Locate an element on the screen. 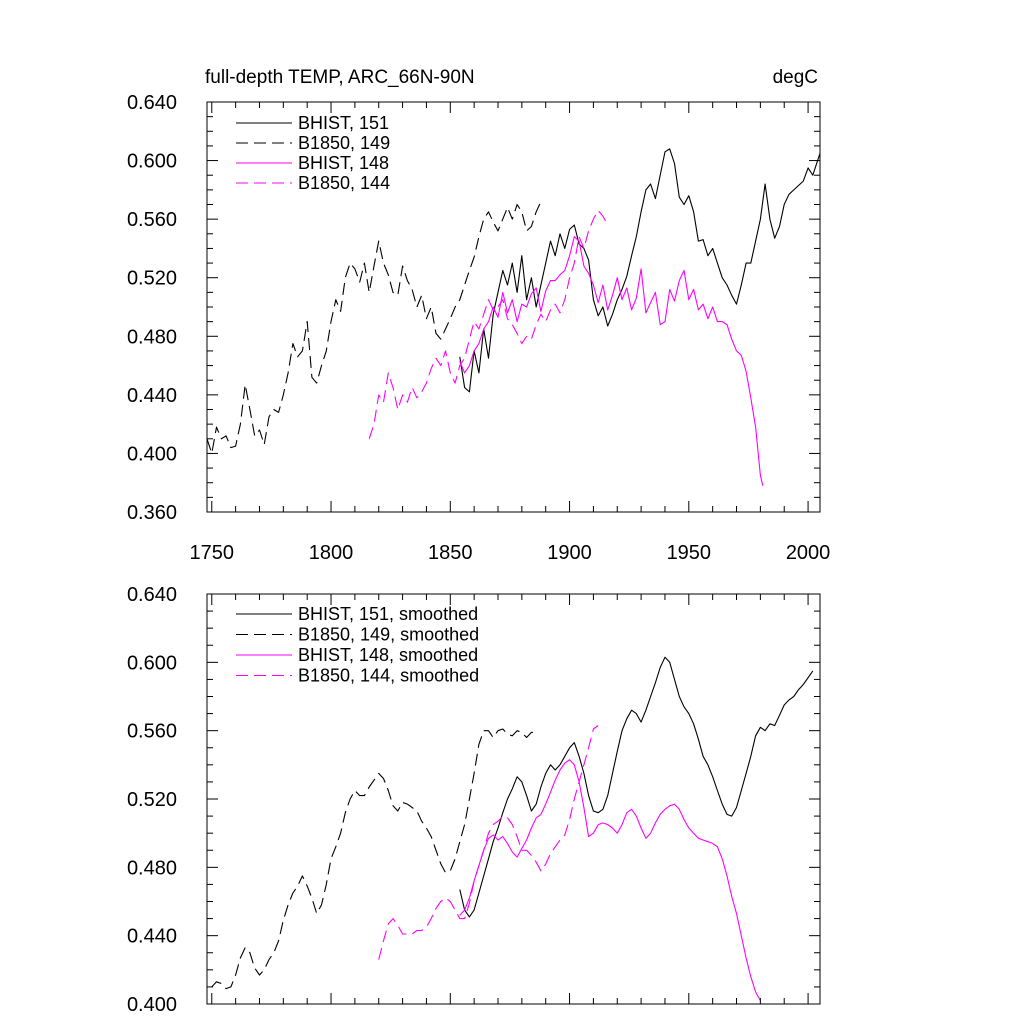 The height and width of the screenshot is (1024, 1024). bottom-legend-label-4: B1850, 144, smoothed is located at coordinates (388, 676).